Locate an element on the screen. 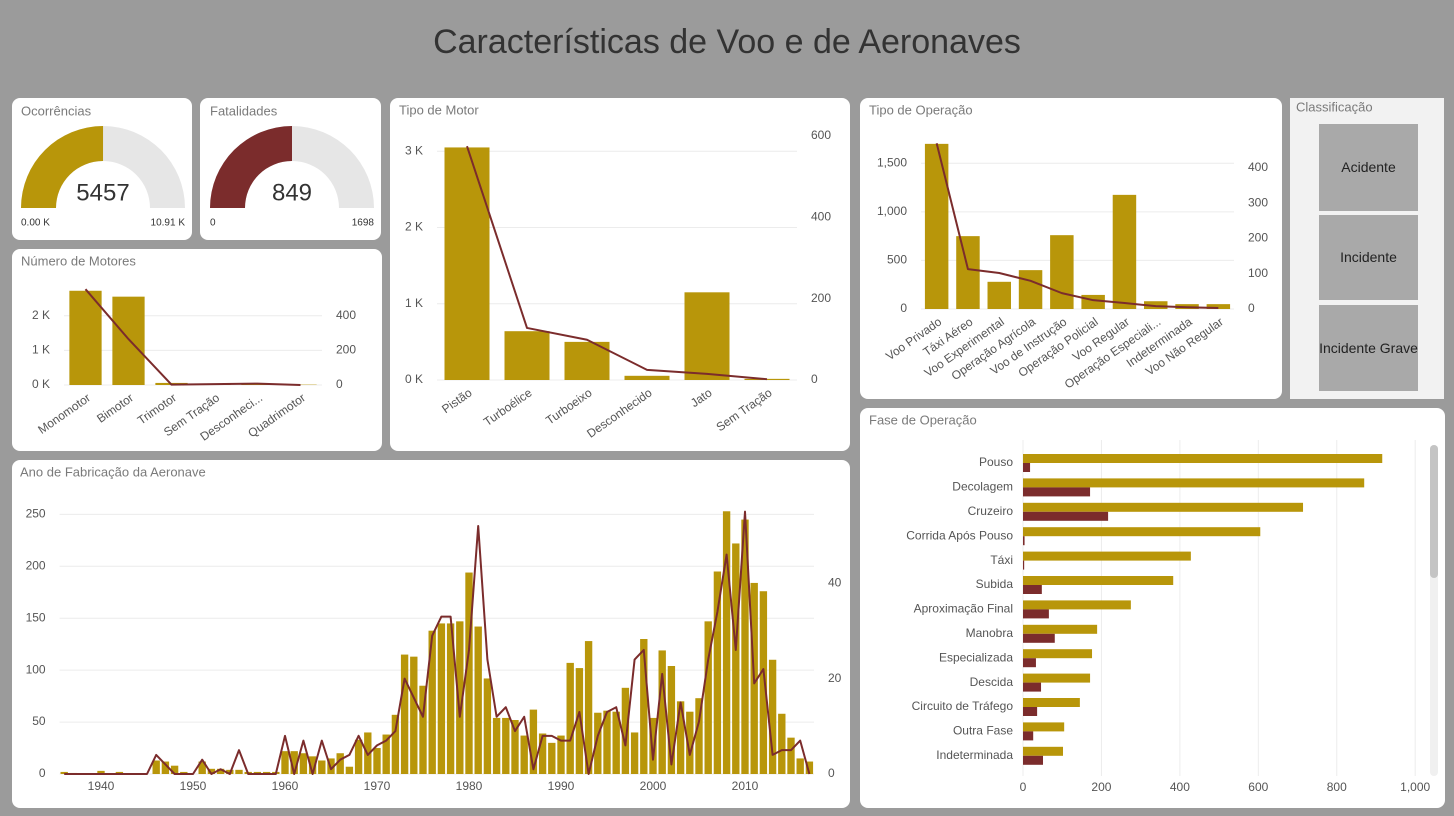 The height and width of the screenshot is (816, 1454). y-tick-label: 0 K is located at coordinates (414, 379).